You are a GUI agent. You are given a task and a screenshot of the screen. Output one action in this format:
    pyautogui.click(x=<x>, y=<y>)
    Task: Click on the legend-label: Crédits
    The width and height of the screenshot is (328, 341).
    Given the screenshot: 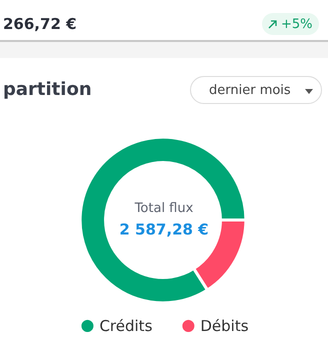 What is the action you would take?
    pyautogui.click(x=126, y=326)
    